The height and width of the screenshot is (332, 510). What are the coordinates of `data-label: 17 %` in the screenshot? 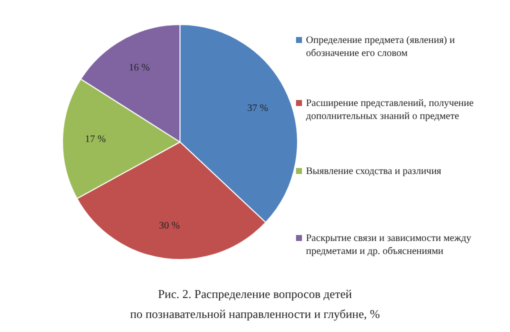 It's located at (95, 139).